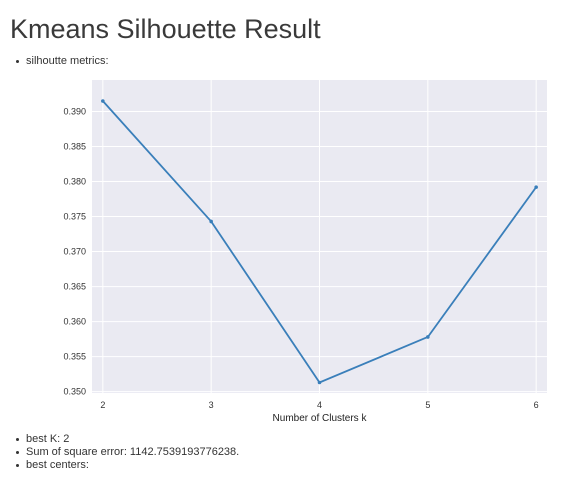 The height and width of the screenshot is (484, 580). I want to click on y-tick-label: 0.355, so click(74, 357).